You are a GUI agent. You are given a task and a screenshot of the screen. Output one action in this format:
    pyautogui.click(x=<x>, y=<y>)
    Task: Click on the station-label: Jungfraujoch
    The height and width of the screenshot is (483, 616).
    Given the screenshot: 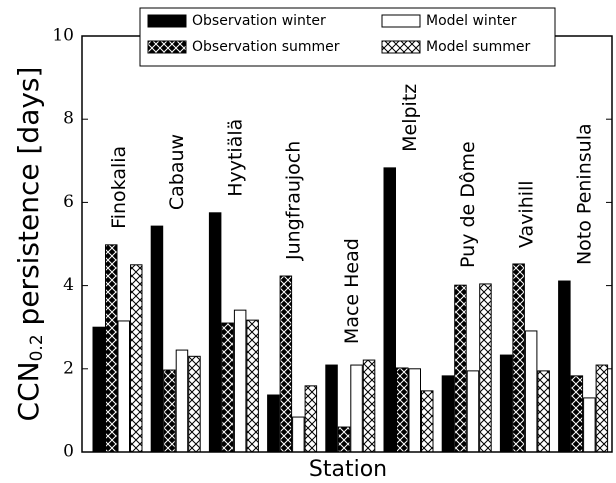 What is the action you would take?
    pyautogui.click(x=294, y=201)
    